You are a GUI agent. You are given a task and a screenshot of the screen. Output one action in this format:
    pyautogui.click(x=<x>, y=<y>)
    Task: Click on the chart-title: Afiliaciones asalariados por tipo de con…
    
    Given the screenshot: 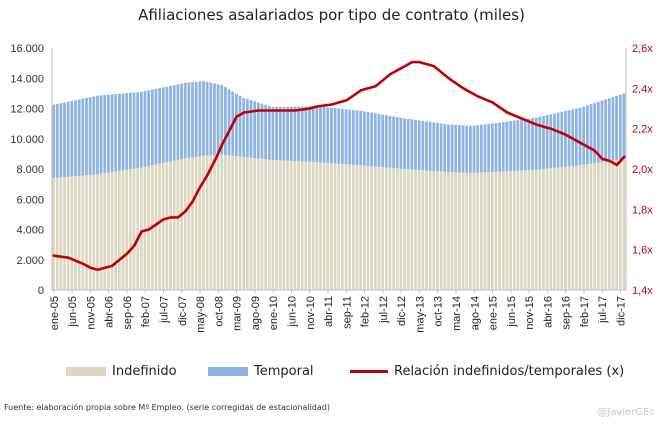 What is the action you would take?
    pyautogui.click(x=331, y=15)
    